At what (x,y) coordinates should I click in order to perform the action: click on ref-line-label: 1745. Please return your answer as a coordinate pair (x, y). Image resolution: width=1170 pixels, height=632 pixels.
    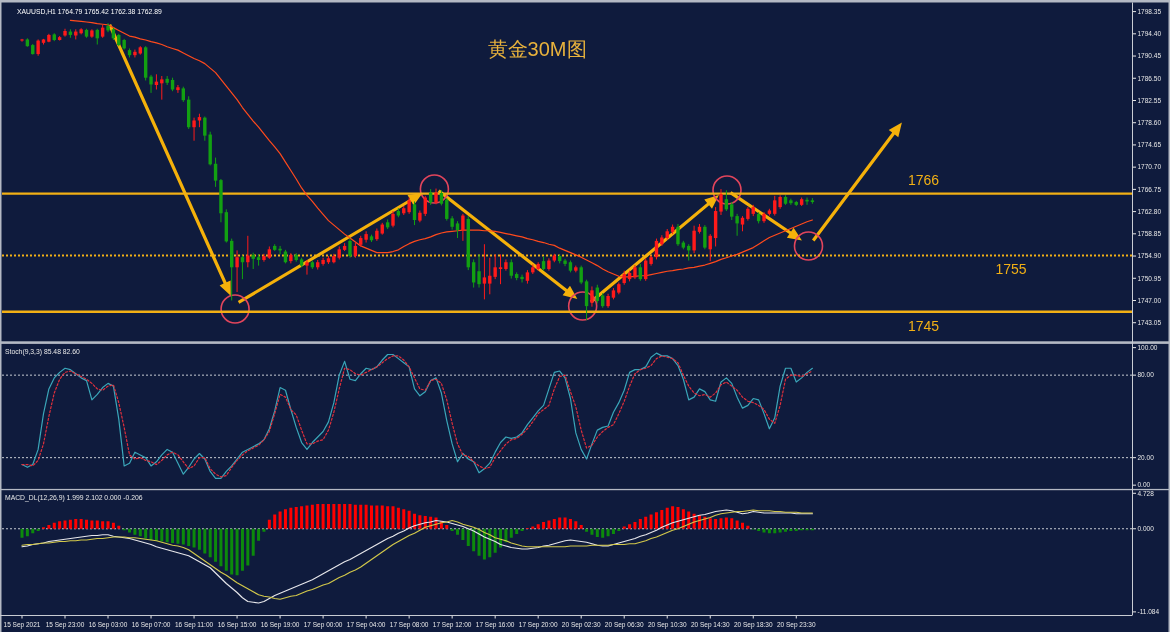
    Looking at the image, I should click on (923, 325).